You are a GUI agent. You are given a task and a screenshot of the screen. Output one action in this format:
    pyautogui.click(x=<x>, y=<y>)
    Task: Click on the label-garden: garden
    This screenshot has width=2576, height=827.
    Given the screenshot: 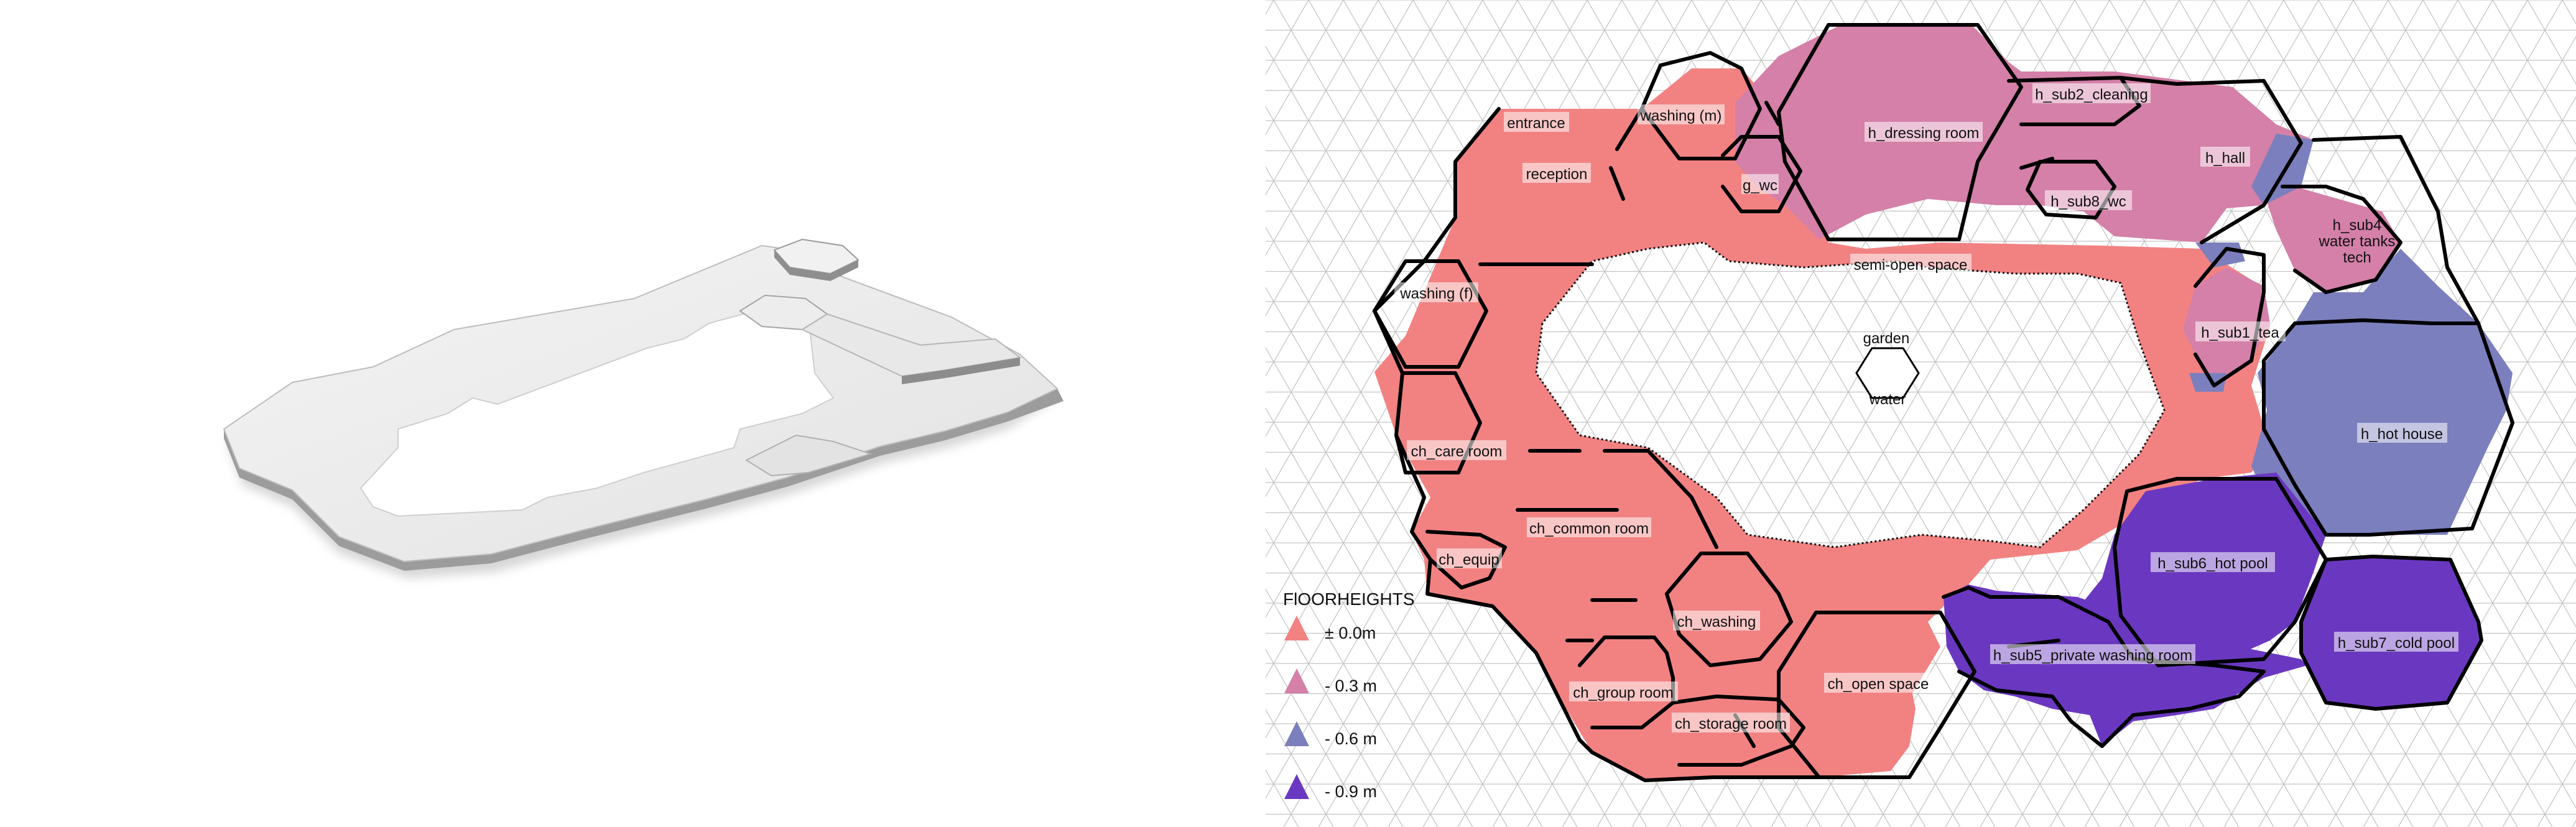 What is the action you would take?
    pyautogui.click(x=1887, y=339)
    